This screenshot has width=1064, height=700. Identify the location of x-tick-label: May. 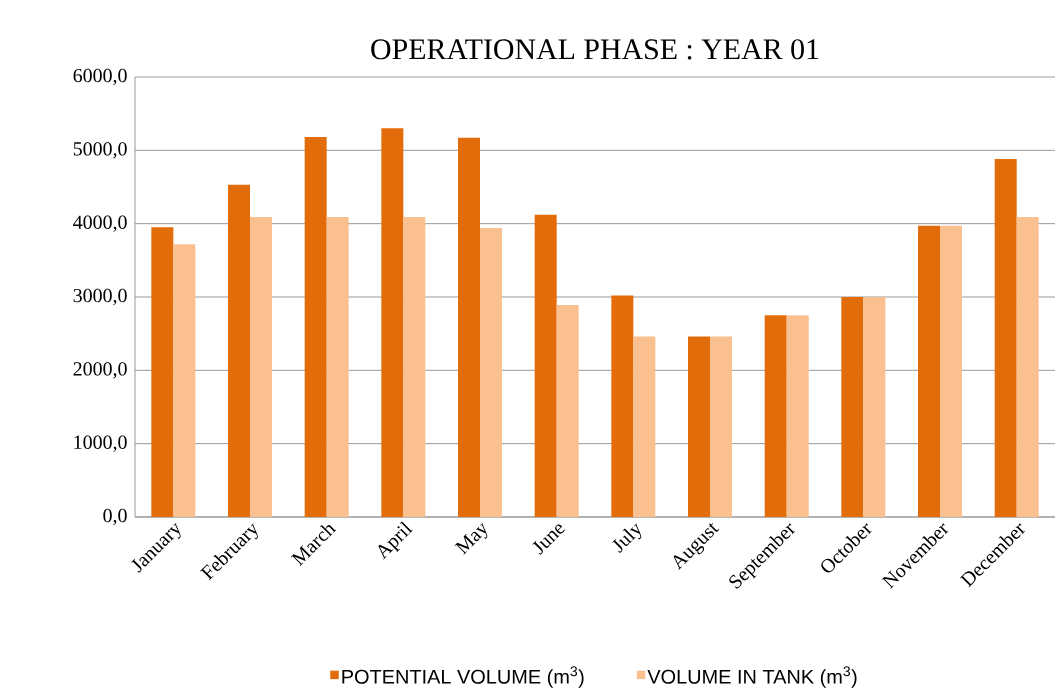
(471, 538).